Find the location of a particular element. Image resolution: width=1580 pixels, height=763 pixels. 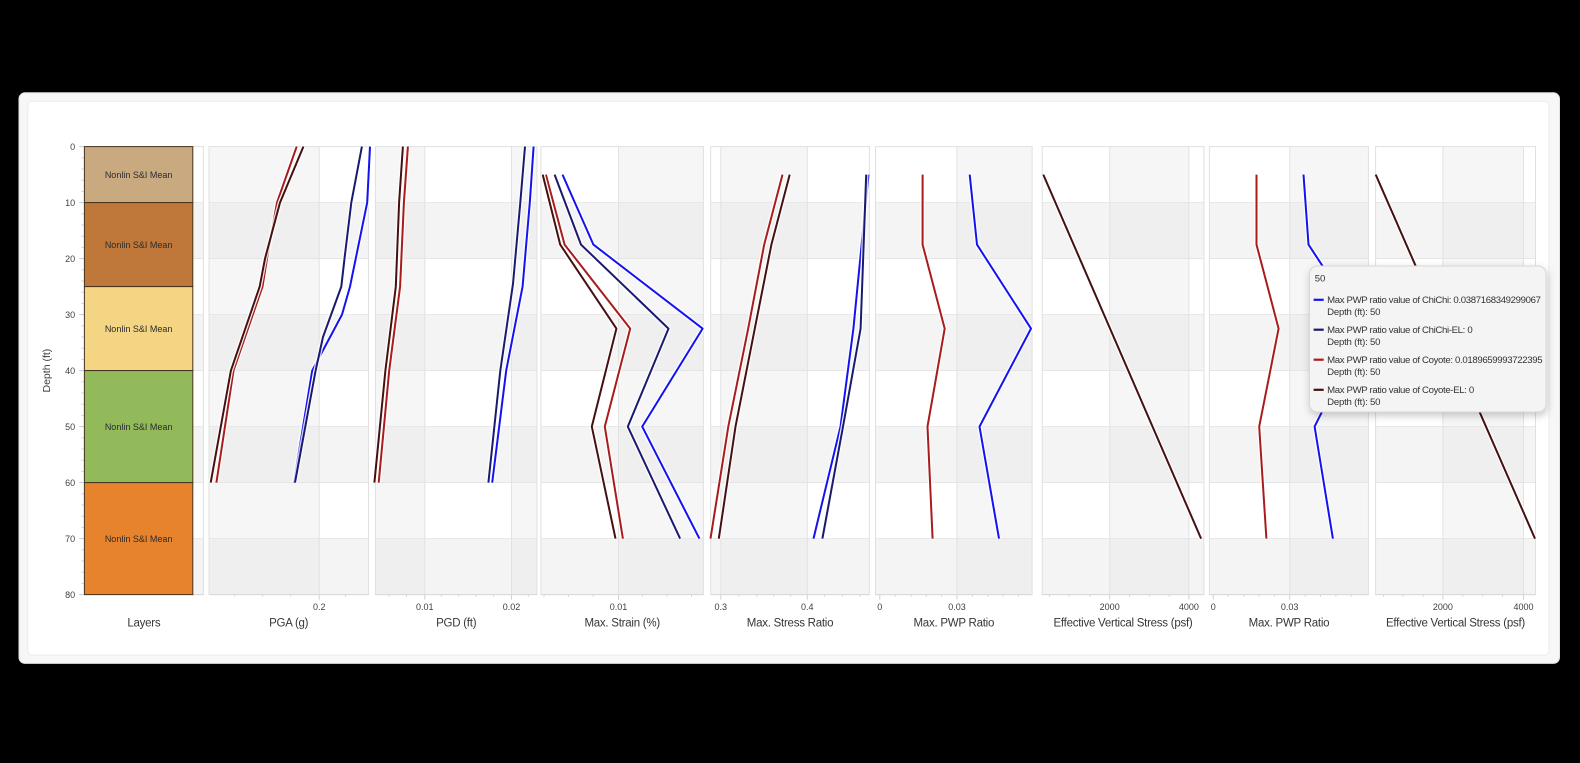

svg-text: 30 is located at coordinates (70, 315).